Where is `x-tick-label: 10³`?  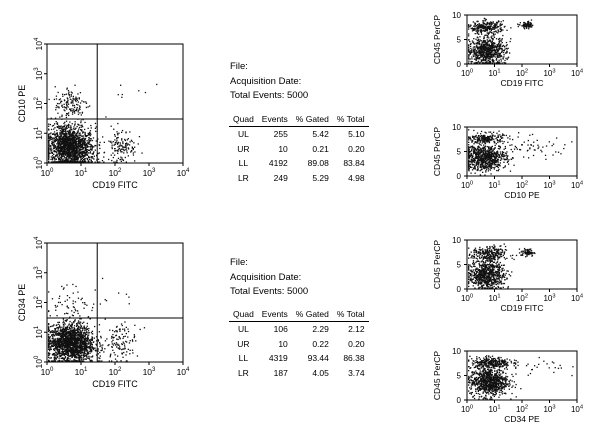
x-tick-label: 10³ is located at coordinates (149, 371).